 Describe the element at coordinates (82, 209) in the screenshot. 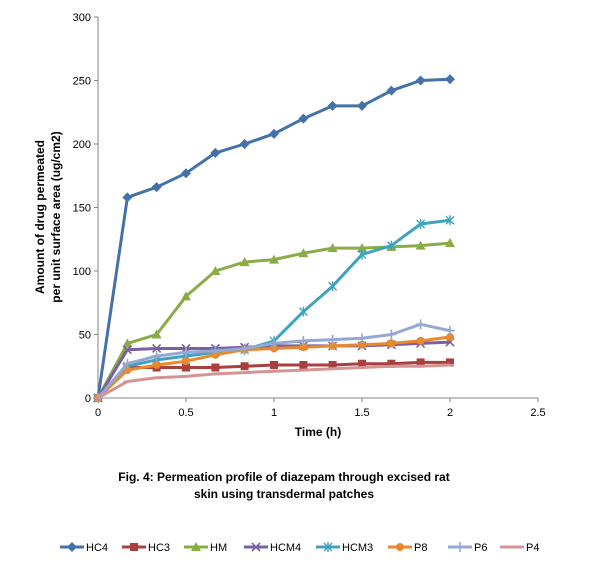

I see `y-tick-label: 150` at that location.